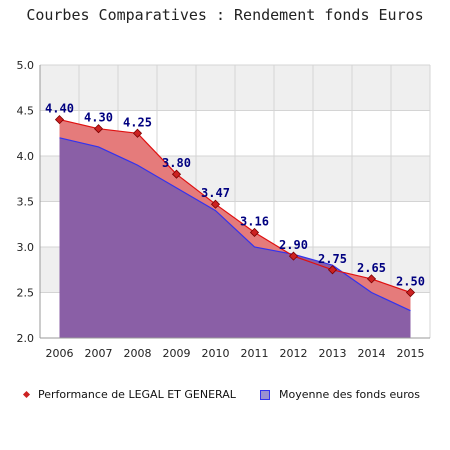 The width and height of the screenshot is (450, 450). Describe the element at coordinates (26, 202) in the screenshot. I see `y-tick-label: 3.5` at that location.